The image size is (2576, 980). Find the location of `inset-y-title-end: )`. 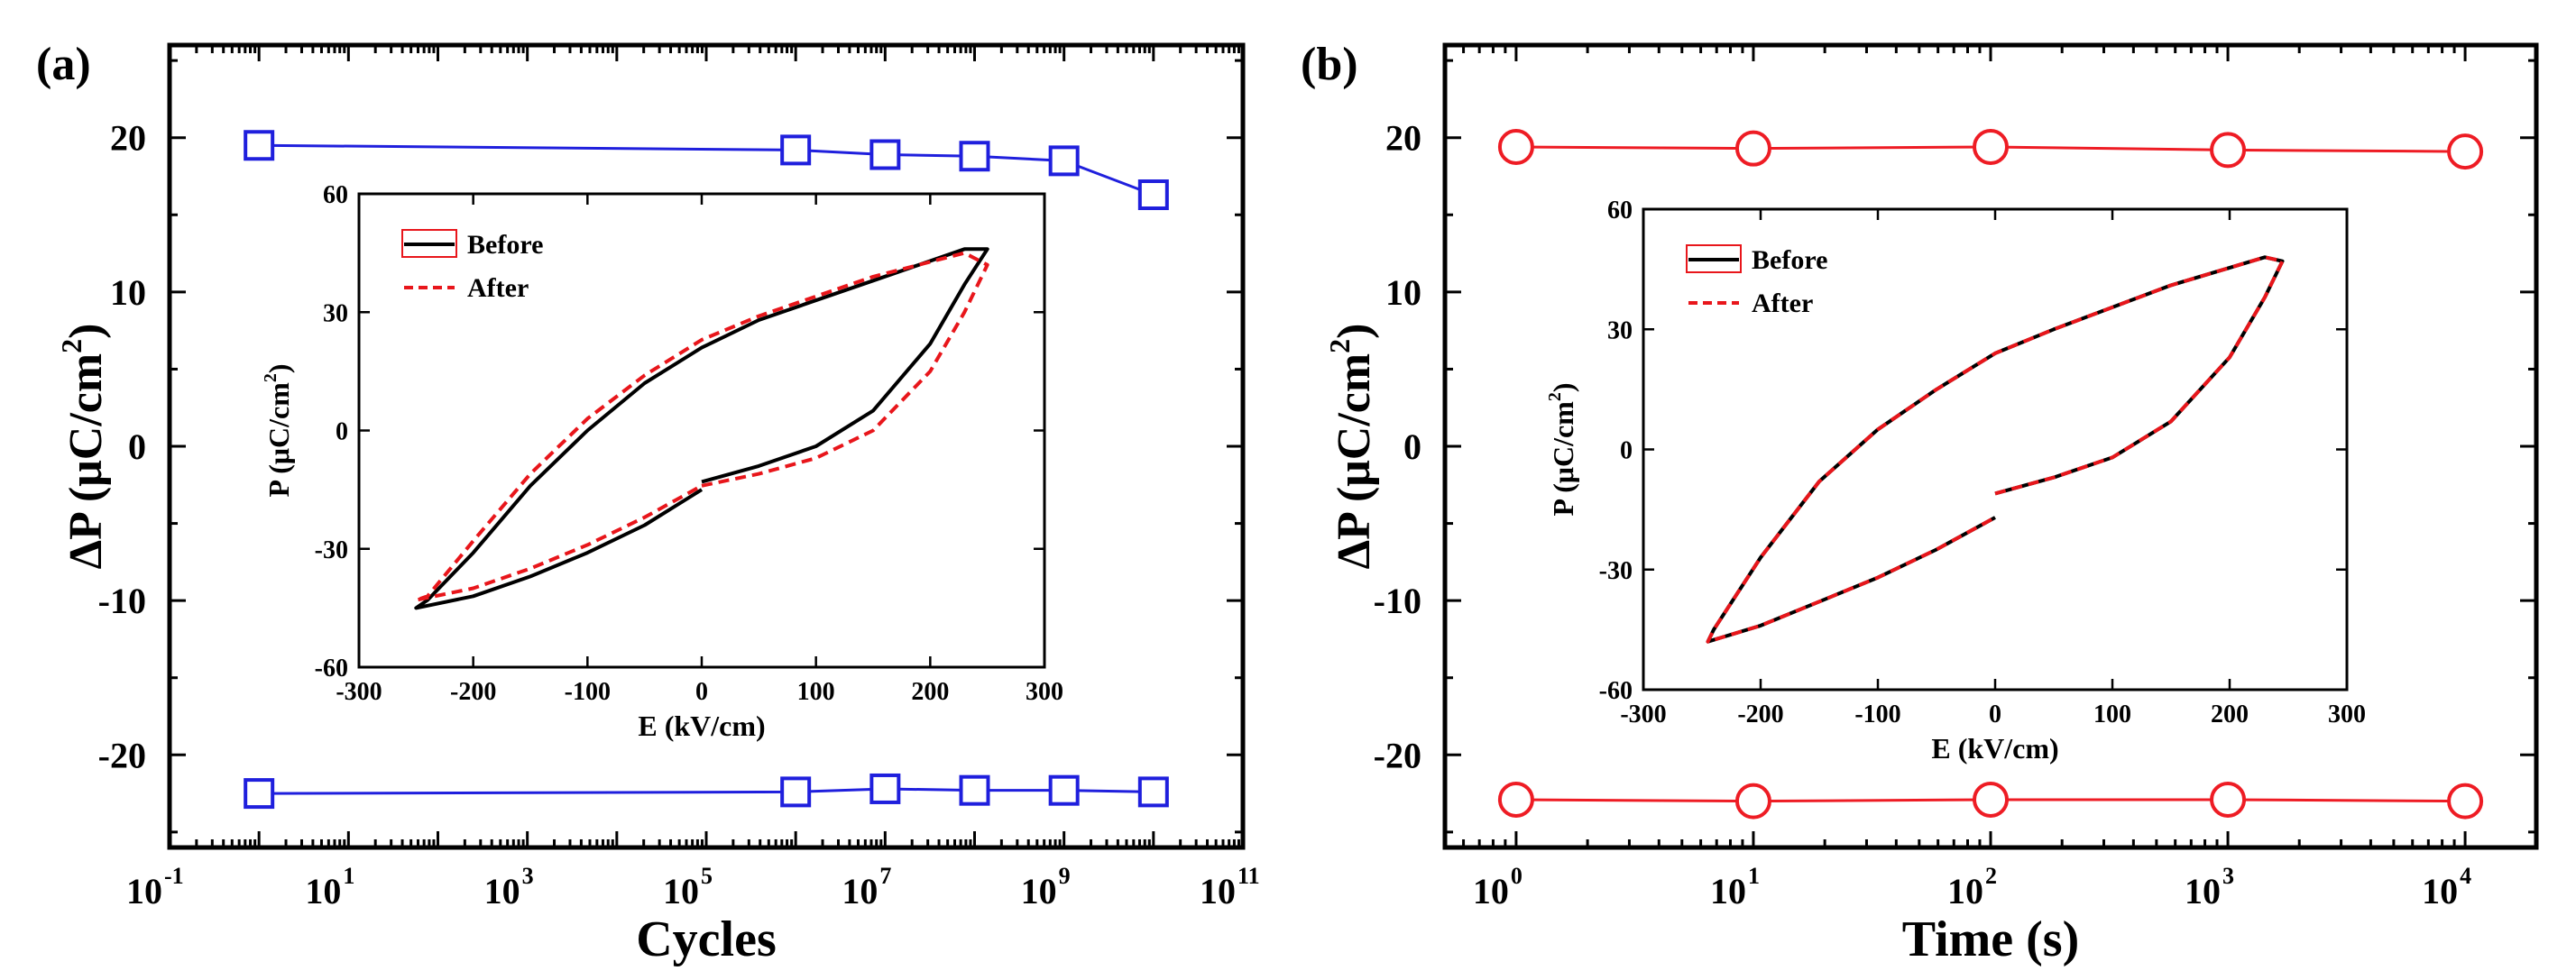

inset-y-title-end: ) is located at coordinates (1563, 387).